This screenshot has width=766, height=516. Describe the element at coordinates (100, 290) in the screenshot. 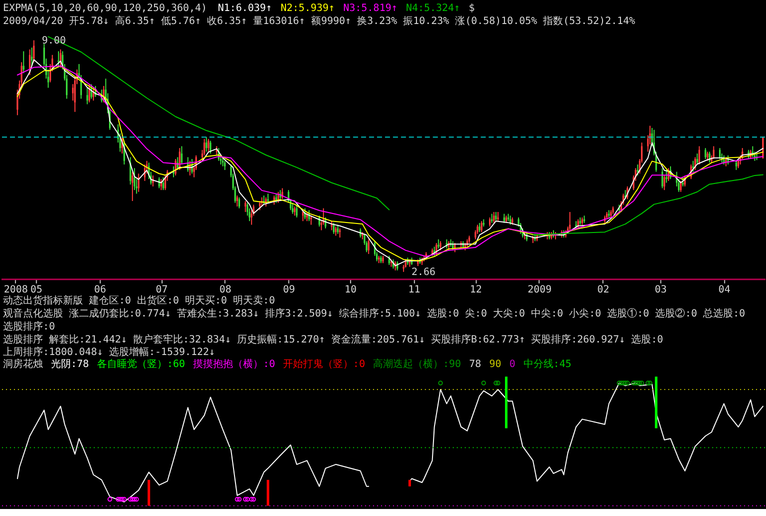

I see `x-tick-label: 06` at that location.